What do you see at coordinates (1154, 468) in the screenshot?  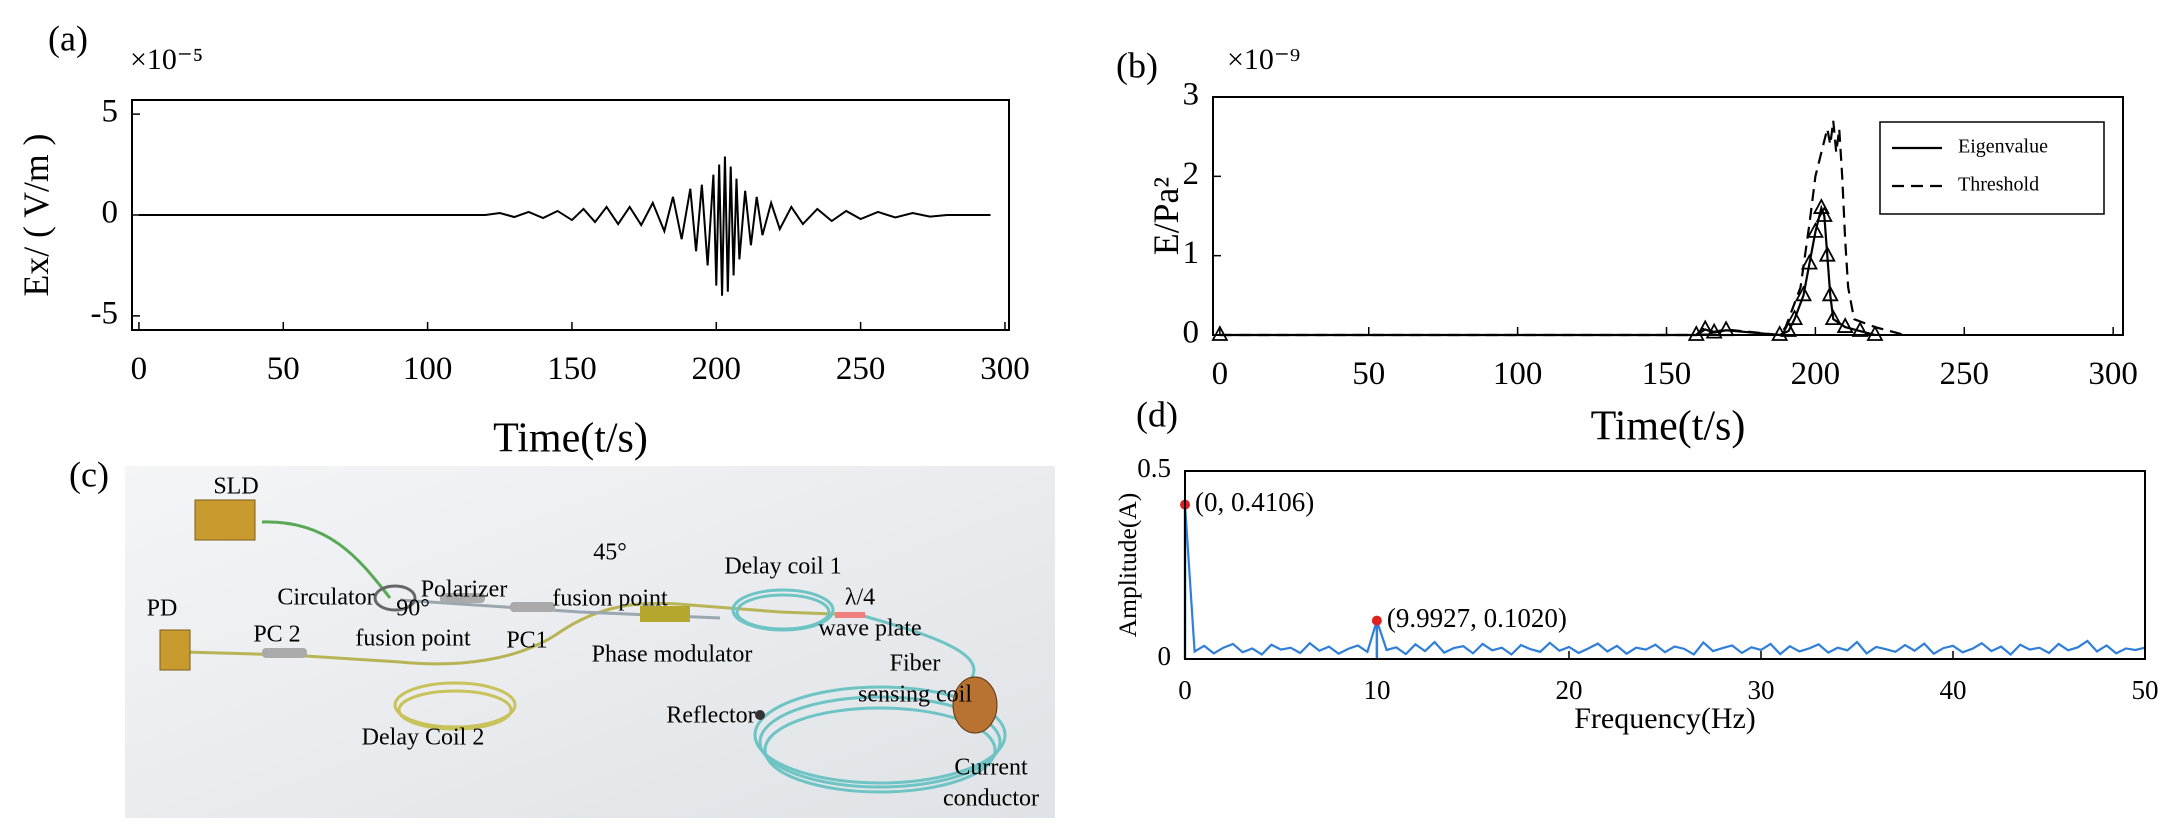 I see `y-tick-label: 0.5` at bounding box center [1154, 468].